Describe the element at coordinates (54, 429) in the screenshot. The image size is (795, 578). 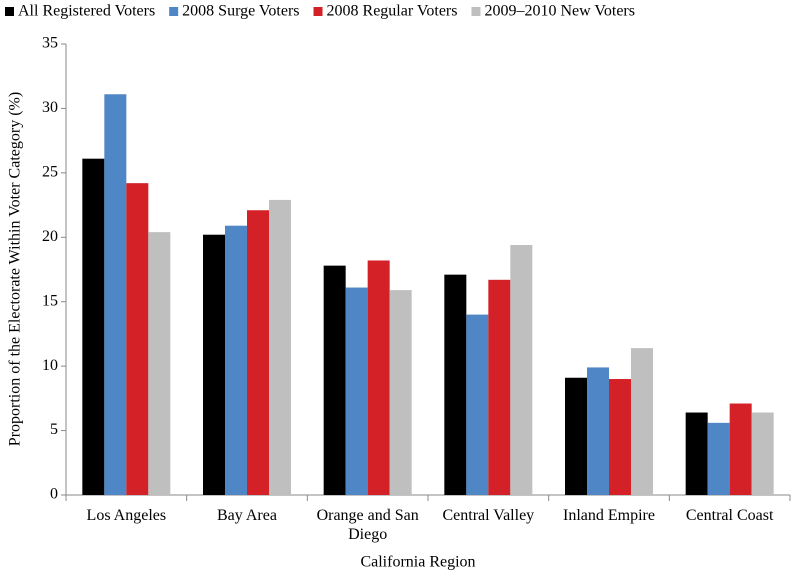
I see `y-tick-label: 5` at that location.